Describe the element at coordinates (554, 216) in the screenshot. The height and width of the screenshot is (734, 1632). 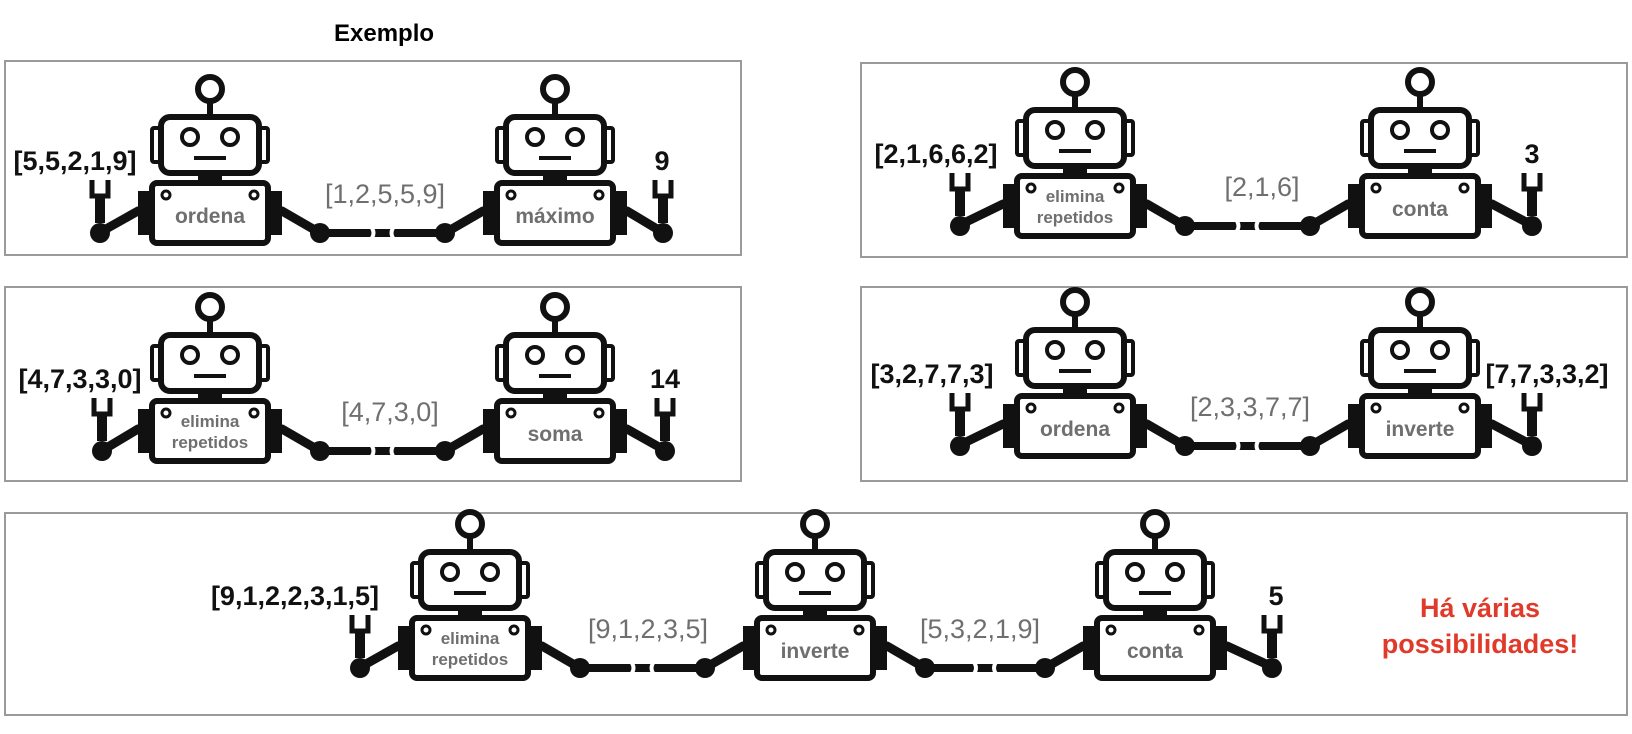
I see `robot-label: máximo` at that location.